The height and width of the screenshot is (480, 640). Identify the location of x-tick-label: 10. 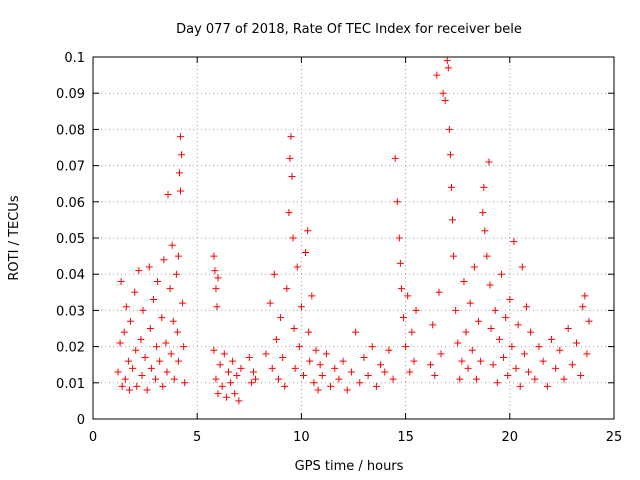
(301, 437).